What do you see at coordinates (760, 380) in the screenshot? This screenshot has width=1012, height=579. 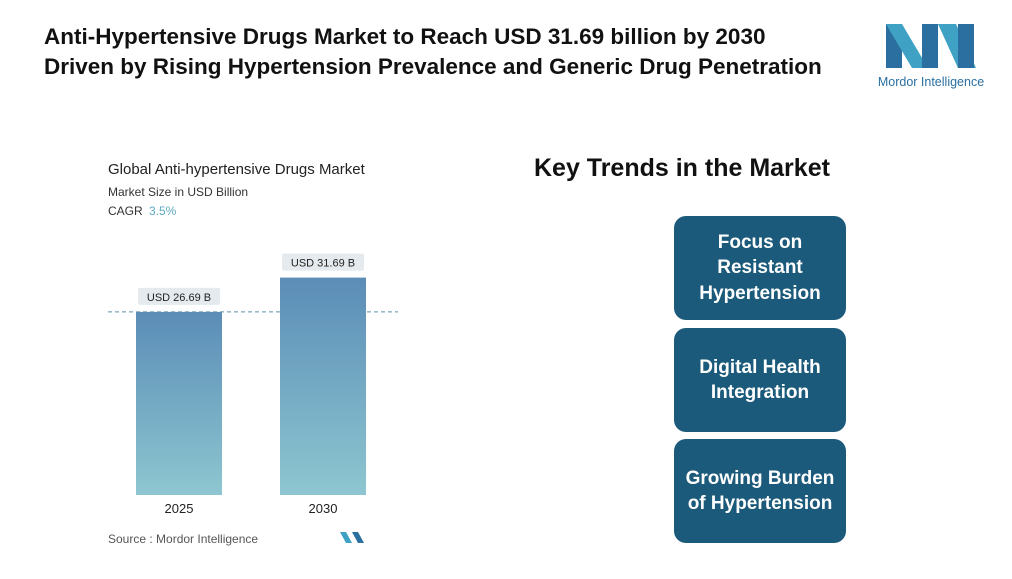 I see `trend-box: Digital Health Integration` at bounding box center [760, 380].